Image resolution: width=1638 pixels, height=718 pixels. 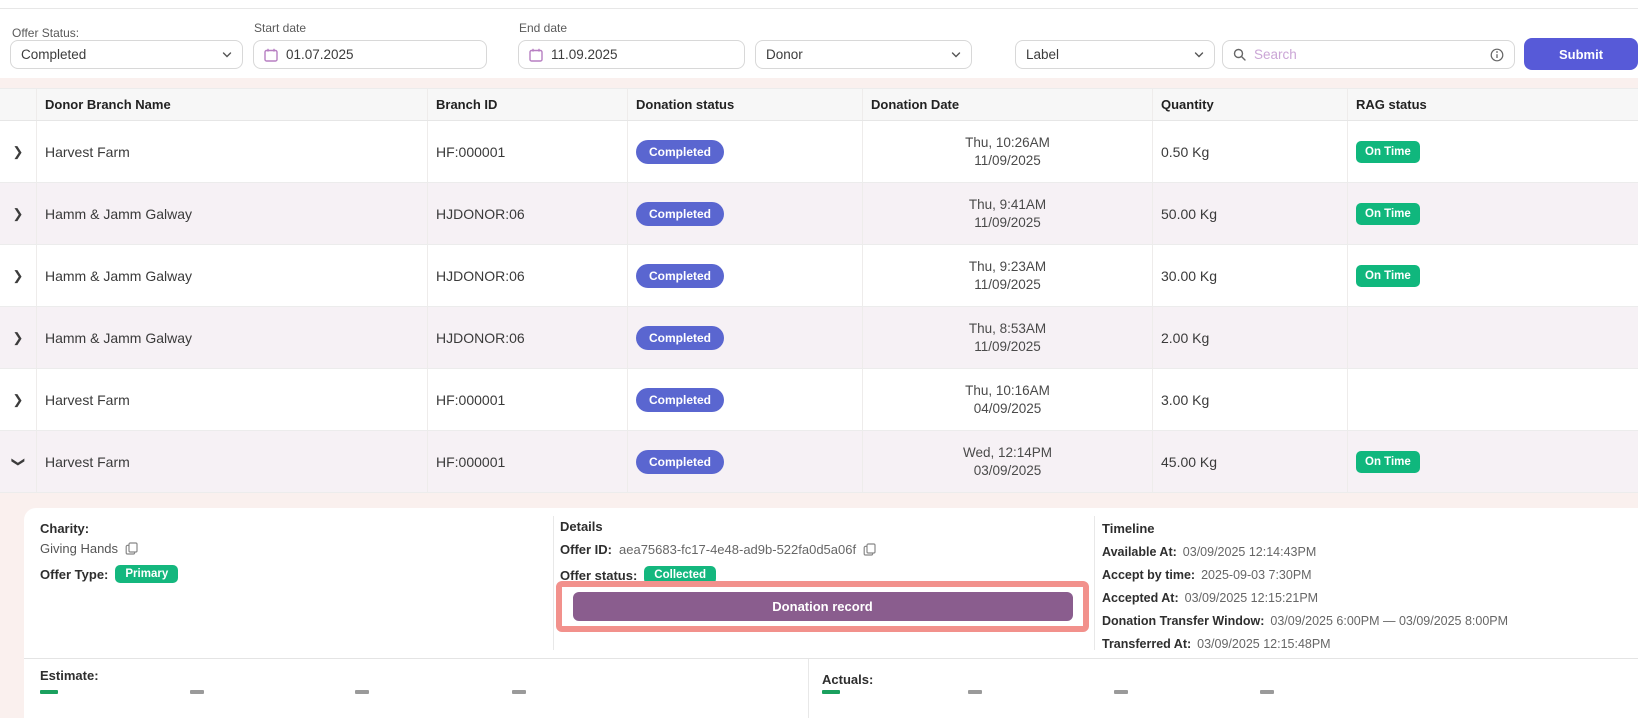 What do you see at coordinates (1128, 528) in the screenshot?
I see `timeline-title: Timeline` at bounding box center [1128, 528].